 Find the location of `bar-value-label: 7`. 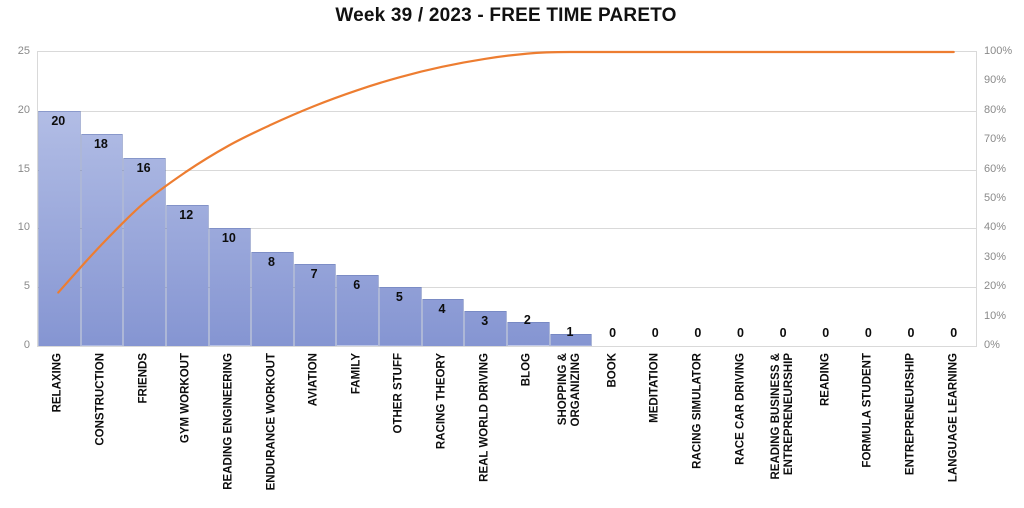

bar-value-label: 7 is located at coordinates (314, 273).